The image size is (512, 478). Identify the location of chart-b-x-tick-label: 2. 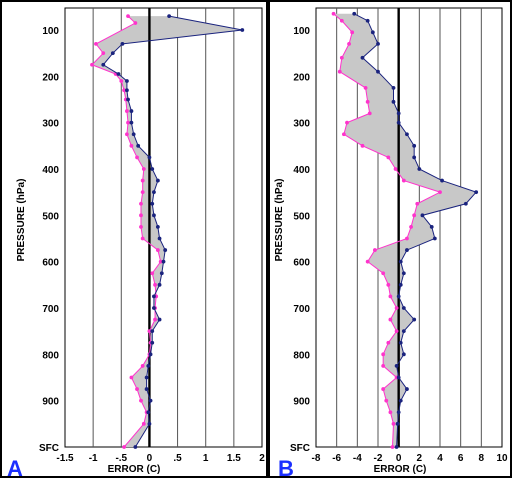
(420, 458).